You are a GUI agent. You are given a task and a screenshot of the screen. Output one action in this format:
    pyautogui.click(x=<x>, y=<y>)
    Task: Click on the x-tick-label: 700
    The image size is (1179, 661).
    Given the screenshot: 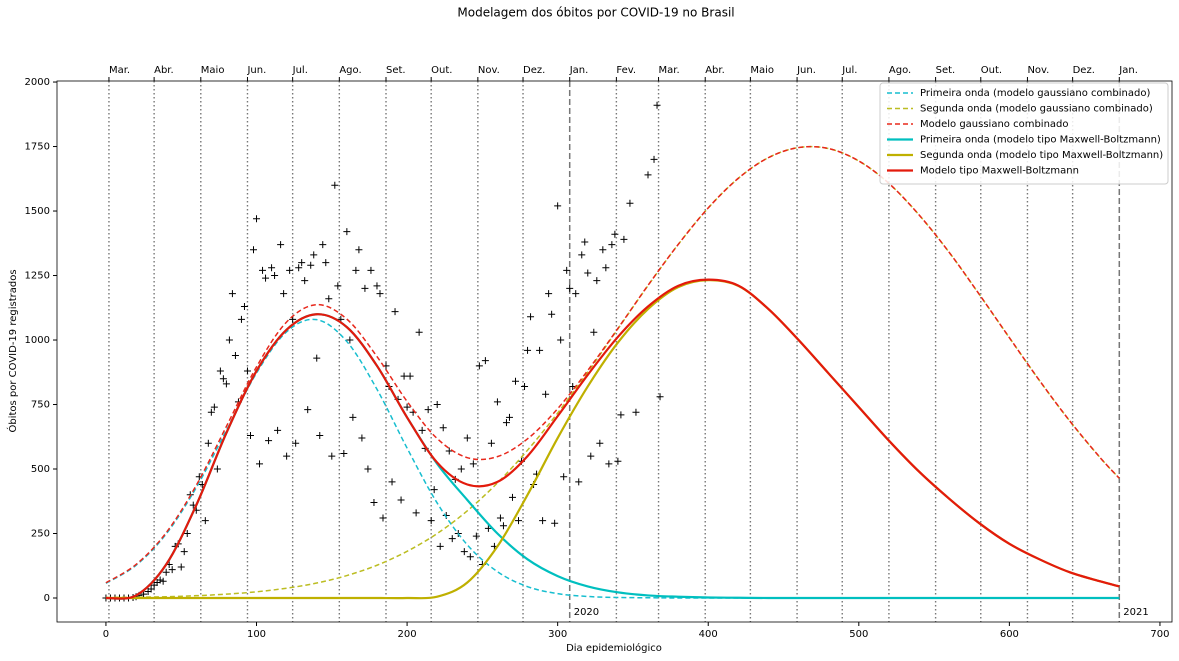 What is the action you would take?
    pyautogui.click(x=1159, y=634)
    